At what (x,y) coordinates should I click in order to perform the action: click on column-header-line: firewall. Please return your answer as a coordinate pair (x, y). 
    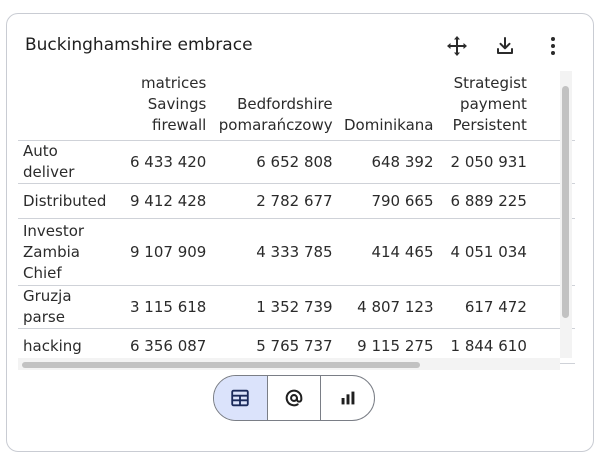
    Looking at the image, I should click on (179, 125).